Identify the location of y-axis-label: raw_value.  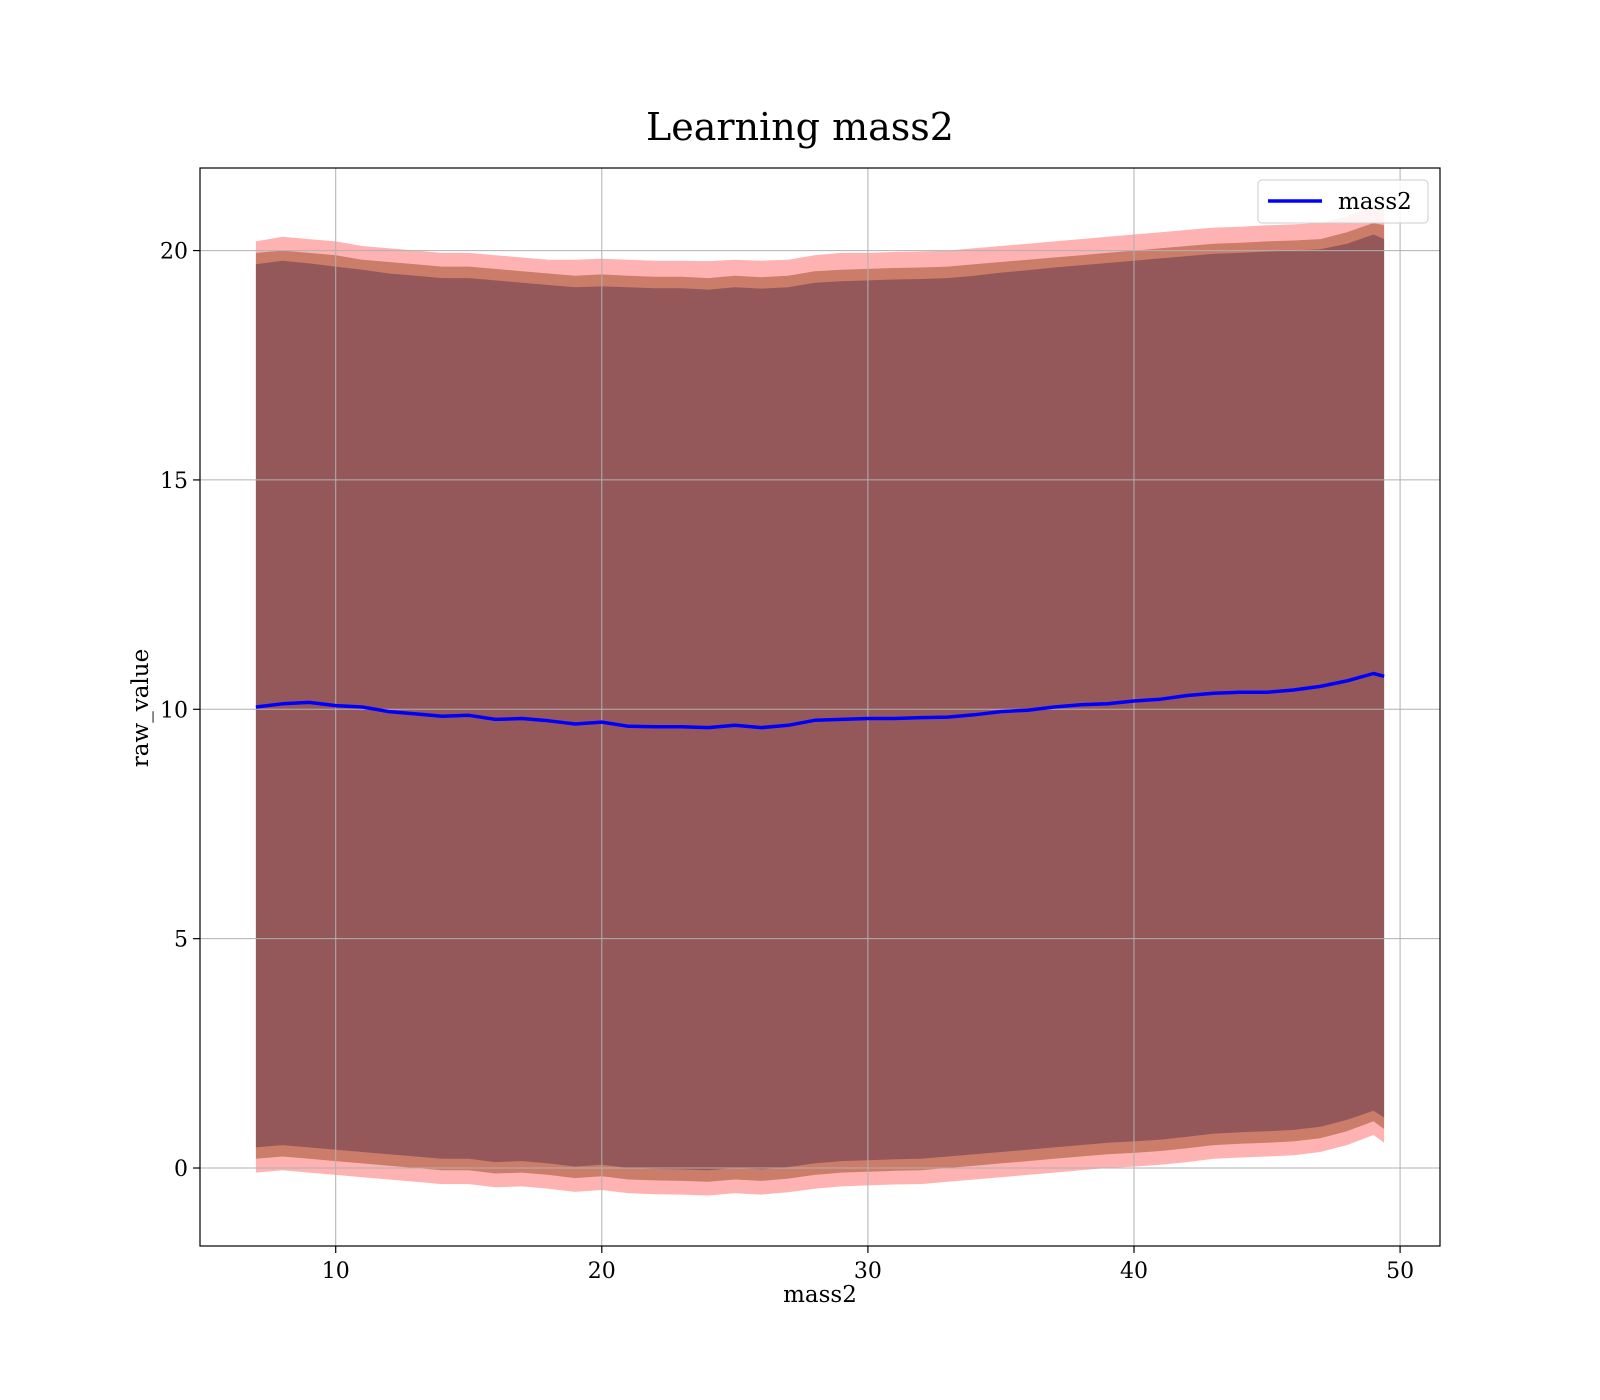
(141, 708).